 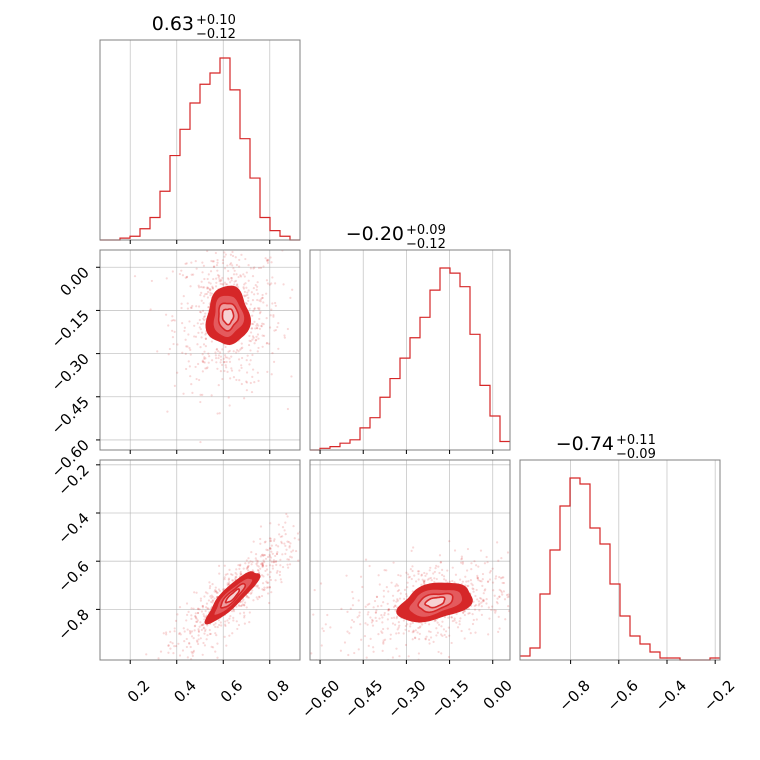 I want to click on x-tick-label: −0.6, so click(x=623, y=696).